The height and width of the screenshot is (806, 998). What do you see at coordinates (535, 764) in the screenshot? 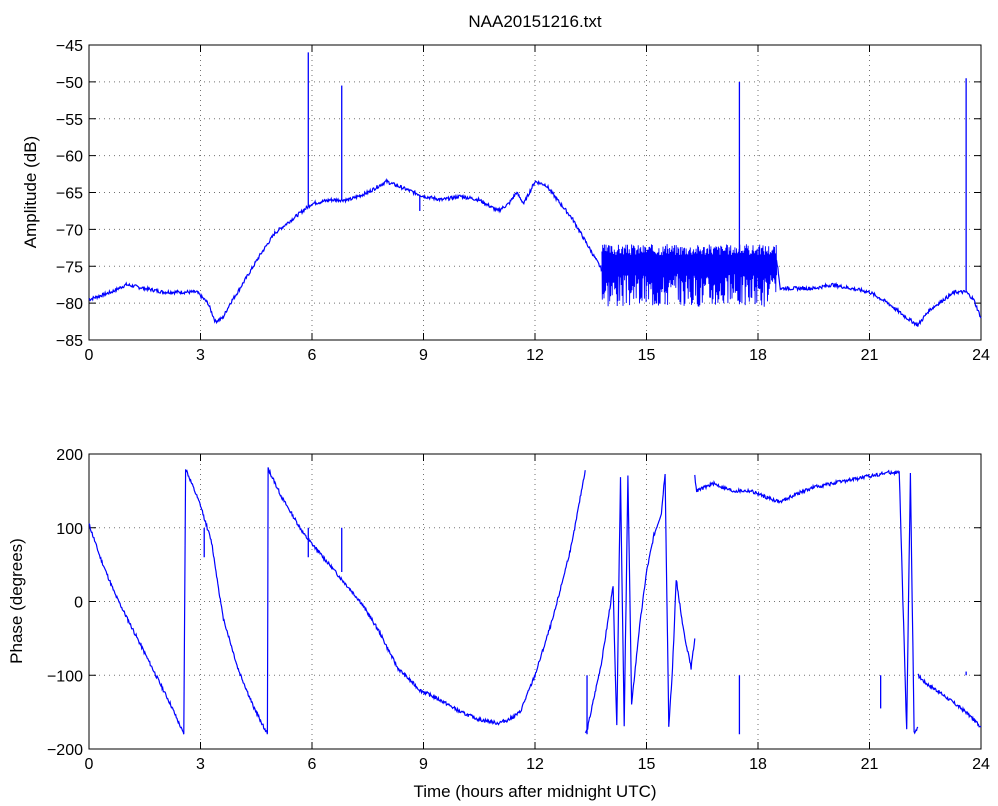
I see `phase-xtick-label: 12` at bounding box center [535, 764].